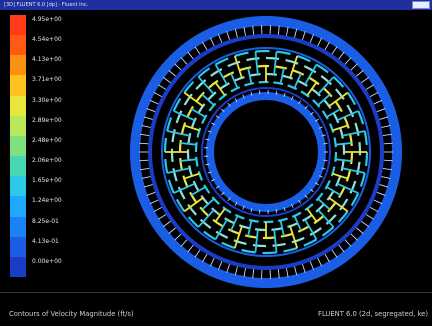 The image size is (432, 326). I want to click on plot-description: Contours of Velocity Magnitude (ft/s), so click(71, 314).